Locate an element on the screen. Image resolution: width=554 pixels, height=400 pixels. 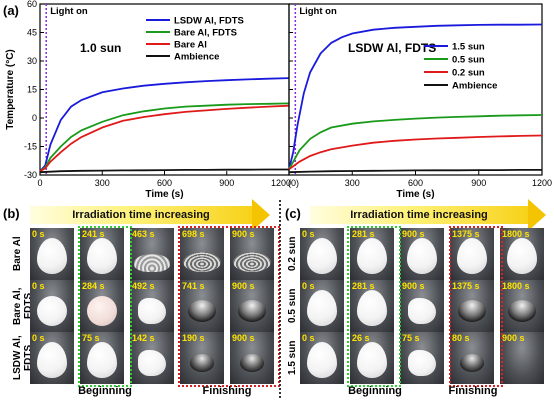
legend-label: LSDW Al, FDTS is located at coordinates (209, 21).